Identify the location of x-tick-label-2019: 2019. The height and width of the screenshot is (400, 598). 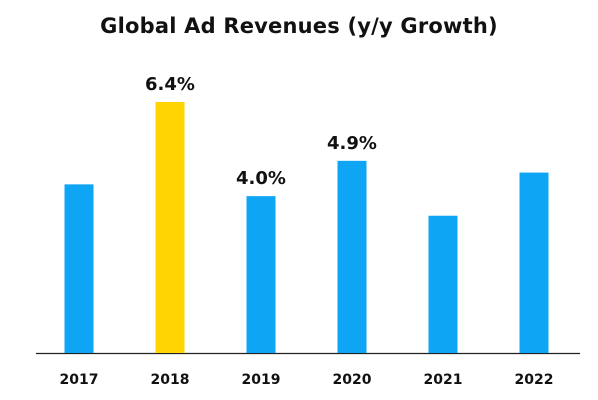
(261, 380).